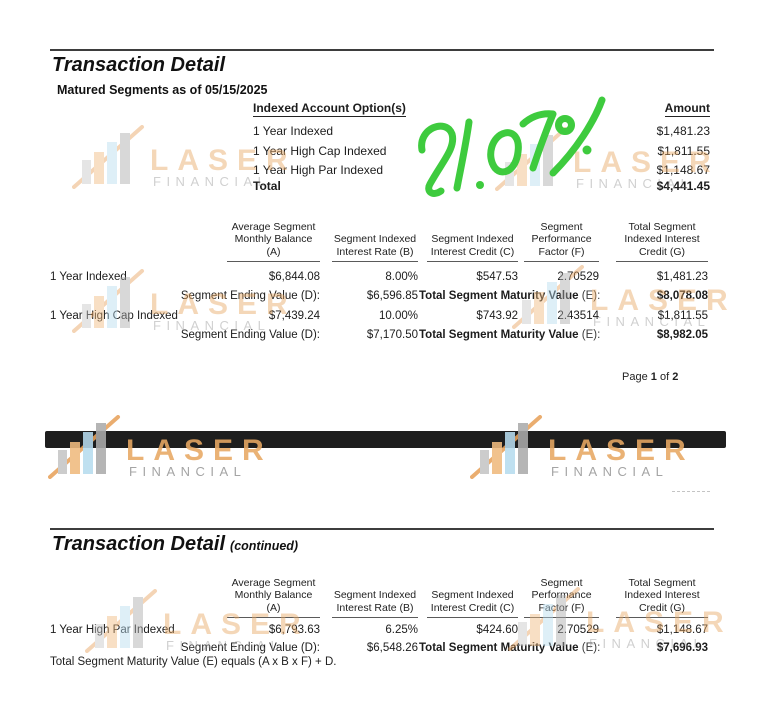 This screenshot has height=715, width=780. What do you see at coordinates (401, 630) in the screenshot?
I see `interest-rate-value: 6.25%` at bounding box center [401, 630].